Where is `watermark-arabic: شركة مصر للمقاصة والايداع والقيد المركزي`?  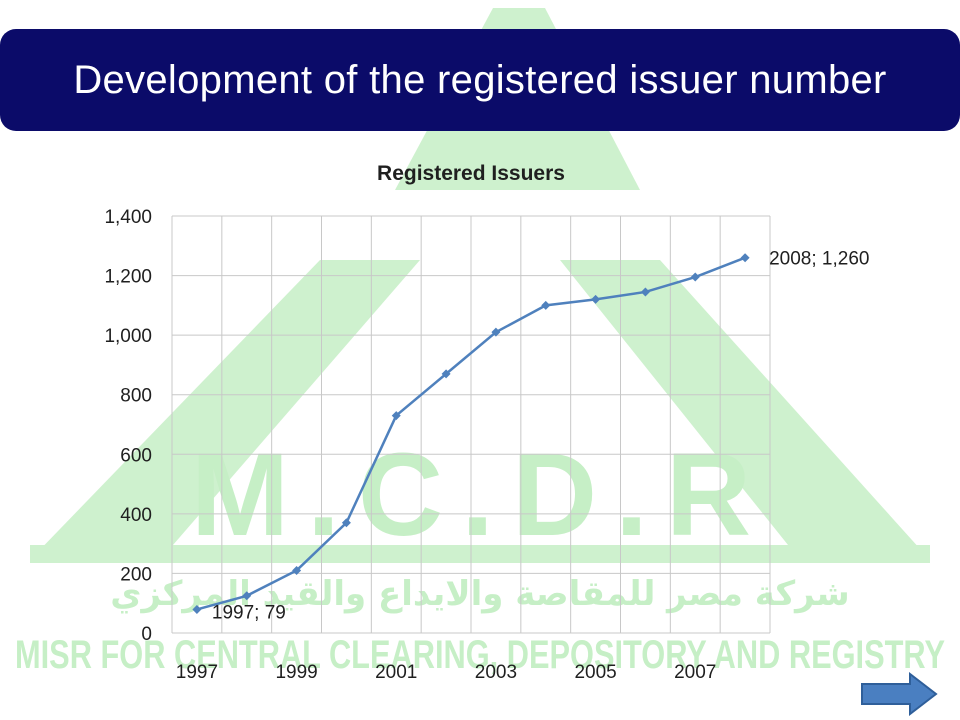
watermark-arabic: شركة مصر للمقاصة والايداع والقيد المركزي is located at coordinates (479, 594).